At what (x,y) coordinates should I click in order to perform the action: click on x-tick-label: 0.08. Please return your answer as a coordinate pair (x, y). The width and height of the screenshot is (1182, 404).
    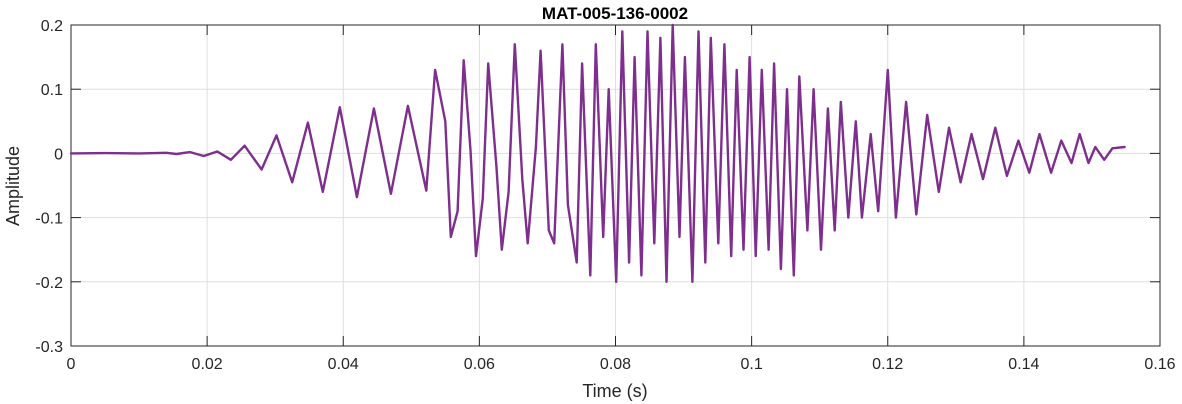
    Looking at the image, I should click on (615, 364).